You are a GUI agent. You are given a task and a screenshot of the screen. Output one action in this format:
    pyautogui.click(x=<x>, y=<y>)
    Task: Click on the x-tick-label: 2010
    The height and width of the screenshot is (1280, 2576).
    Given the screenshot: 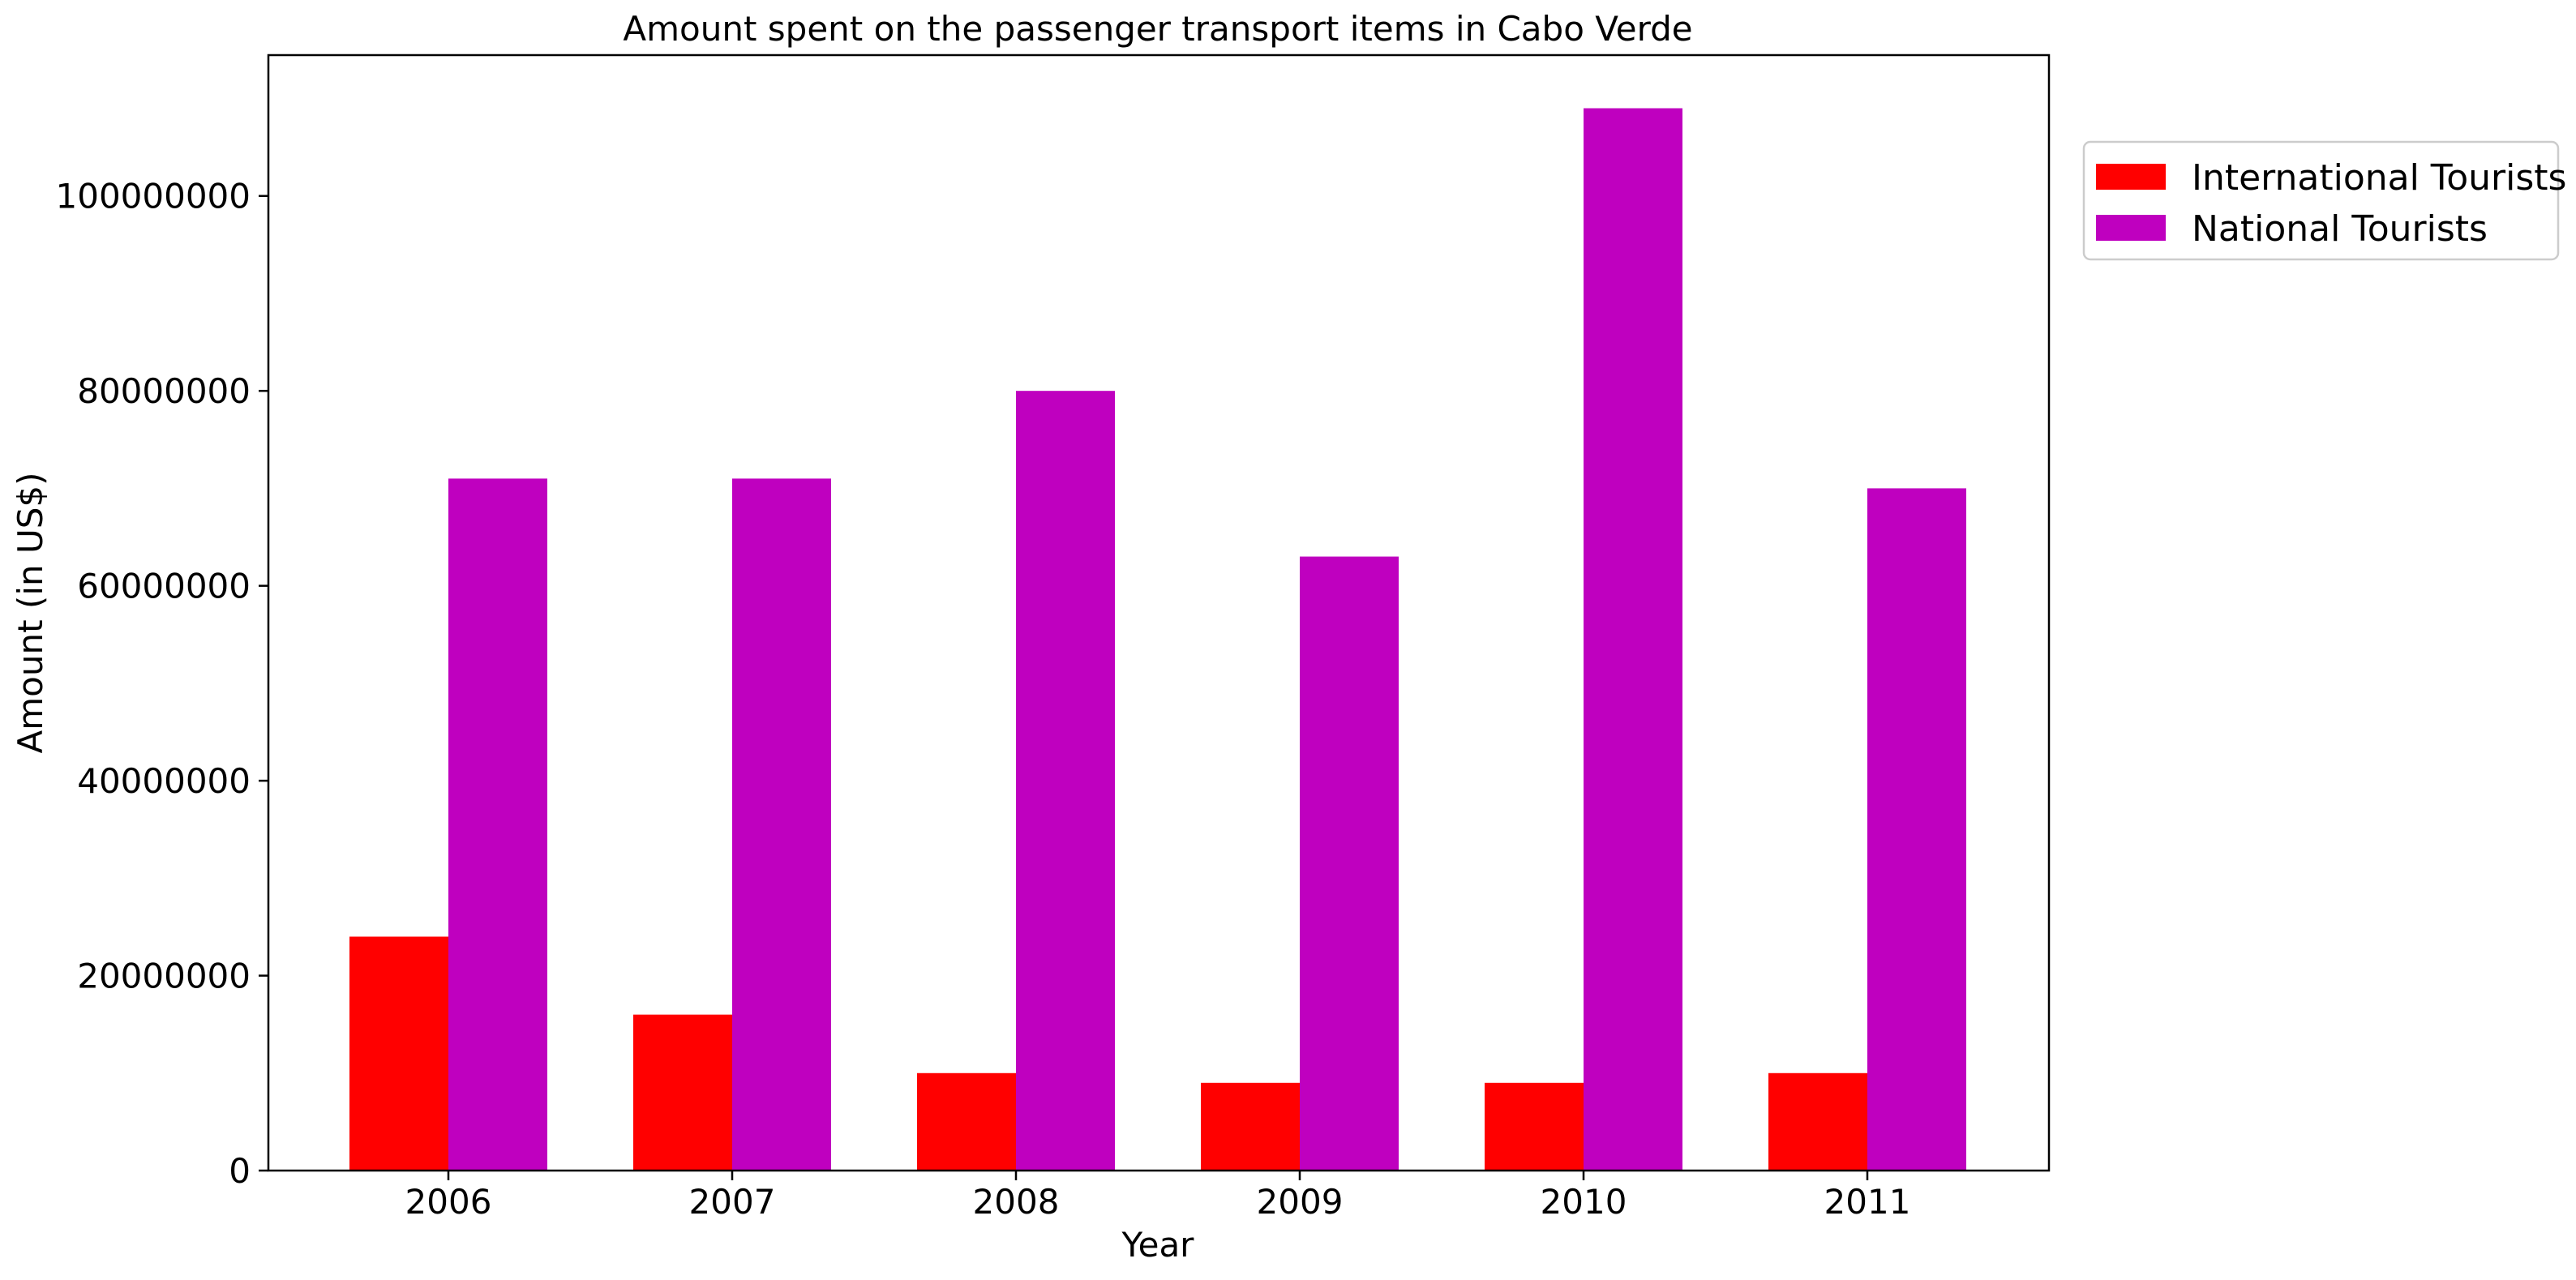 What is the action you would take?
    pyautogui.click(x=1584, y=1202)
    